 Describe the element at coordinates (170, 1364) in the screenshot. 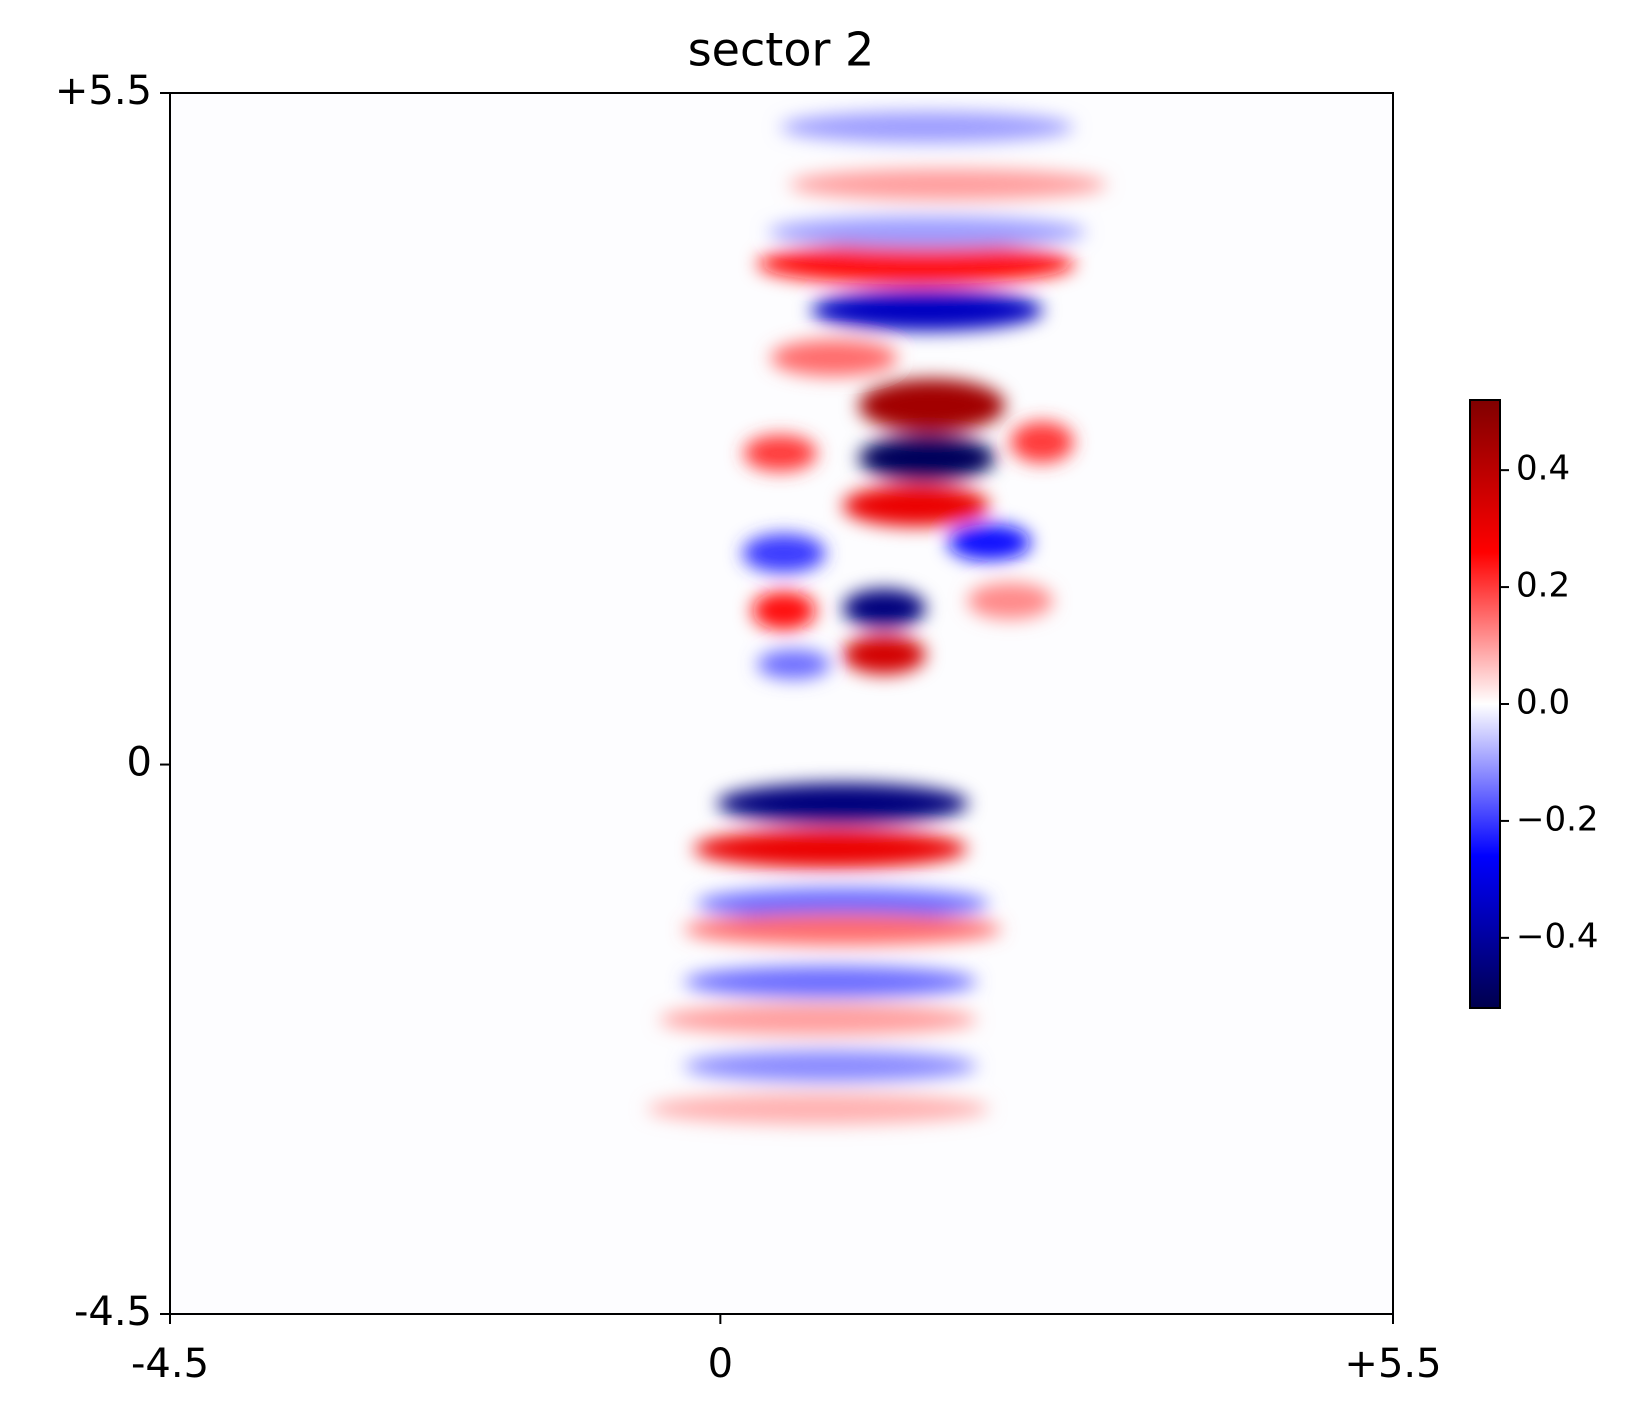

I see `x-tick-label: -4.5` at that location.